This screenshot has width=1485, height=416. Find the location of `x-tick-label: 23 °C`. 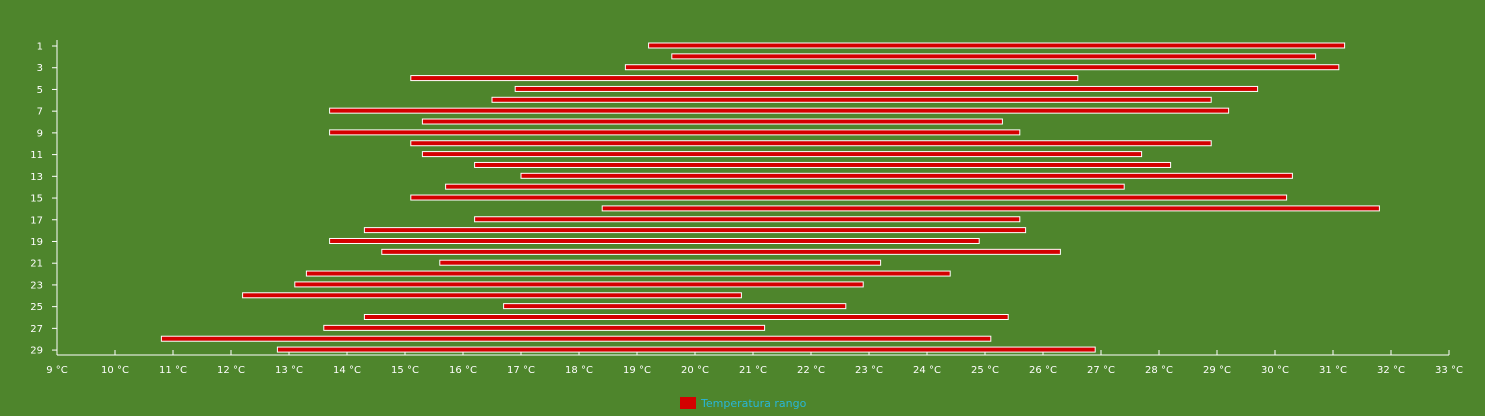

x-tick-label: 23 °C is located at coordinates (869, 370).